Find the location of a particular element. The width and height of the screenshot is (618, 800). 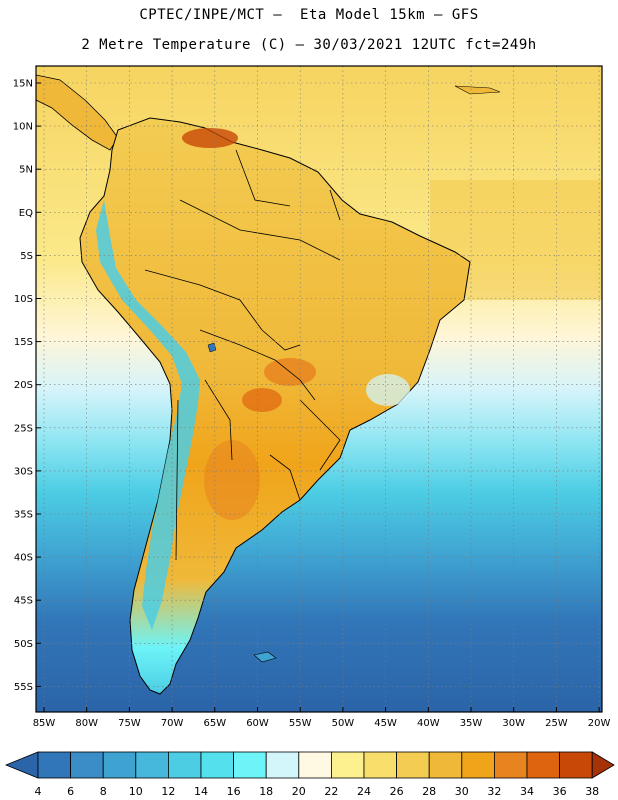

cool-area-southeast-brazil is located at coordinates (388, 390).